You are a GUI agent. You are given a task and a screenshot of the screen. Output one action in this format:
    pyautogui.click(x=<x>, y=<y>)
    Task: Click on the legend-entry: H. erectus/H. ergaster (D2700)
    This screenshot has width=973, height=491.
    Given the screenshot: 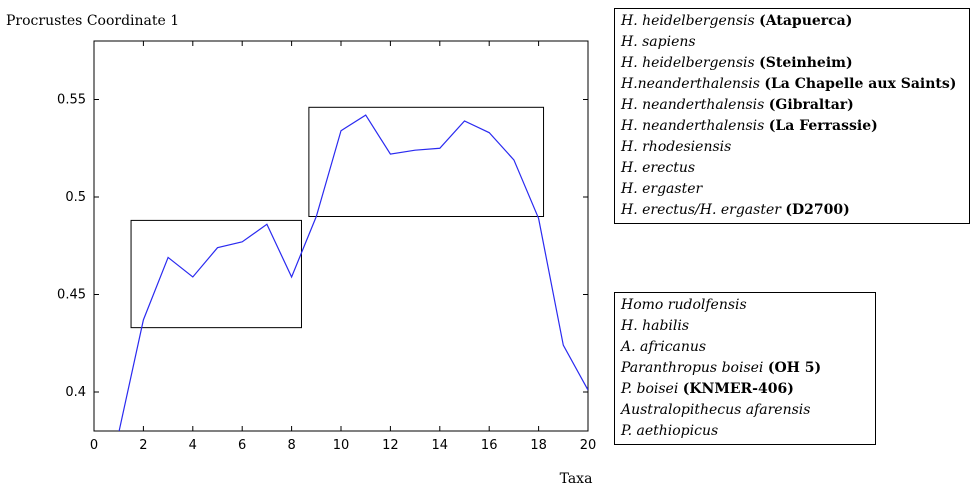 What is the action you would take?
    pyautogui.click(x=792, y=210)
    